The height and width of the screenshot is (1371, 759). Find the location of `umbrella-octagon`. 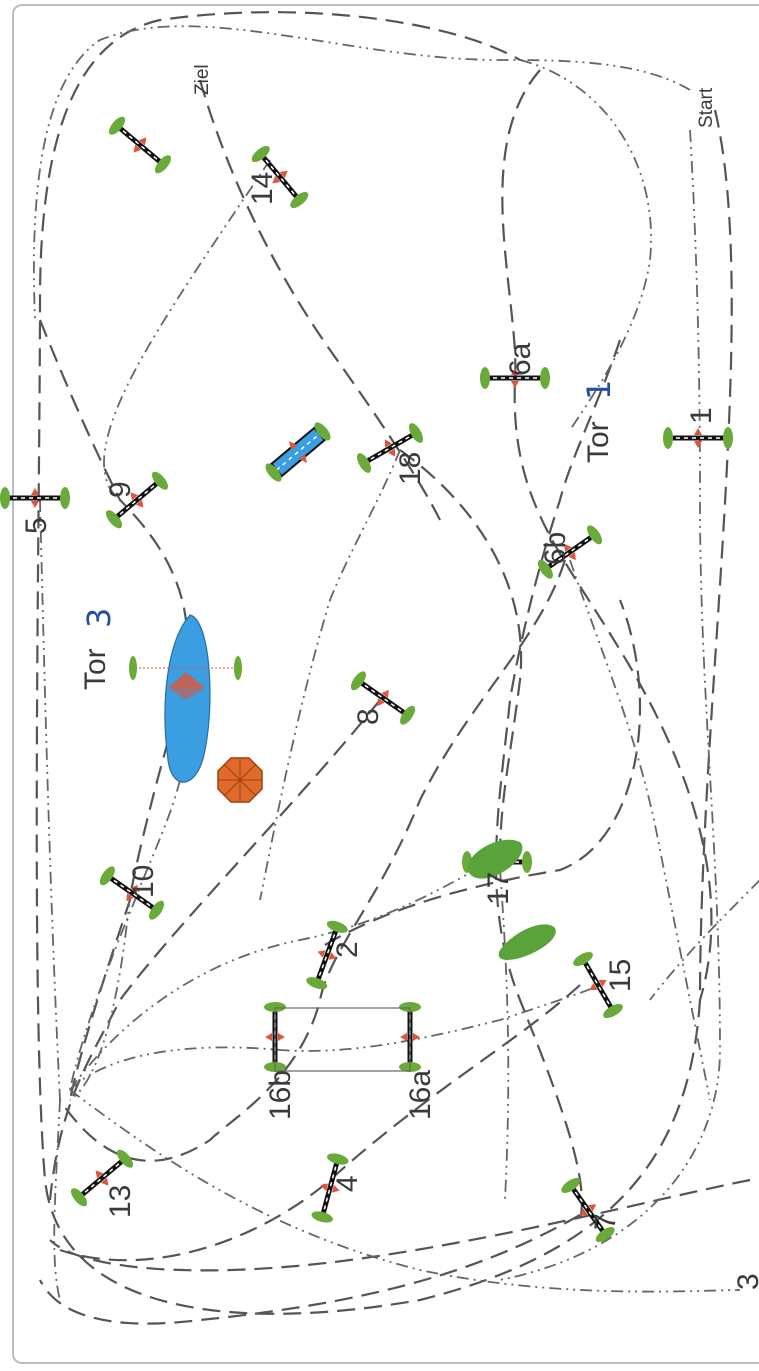

umbrella-octagon is located at coordinates (240, 780).